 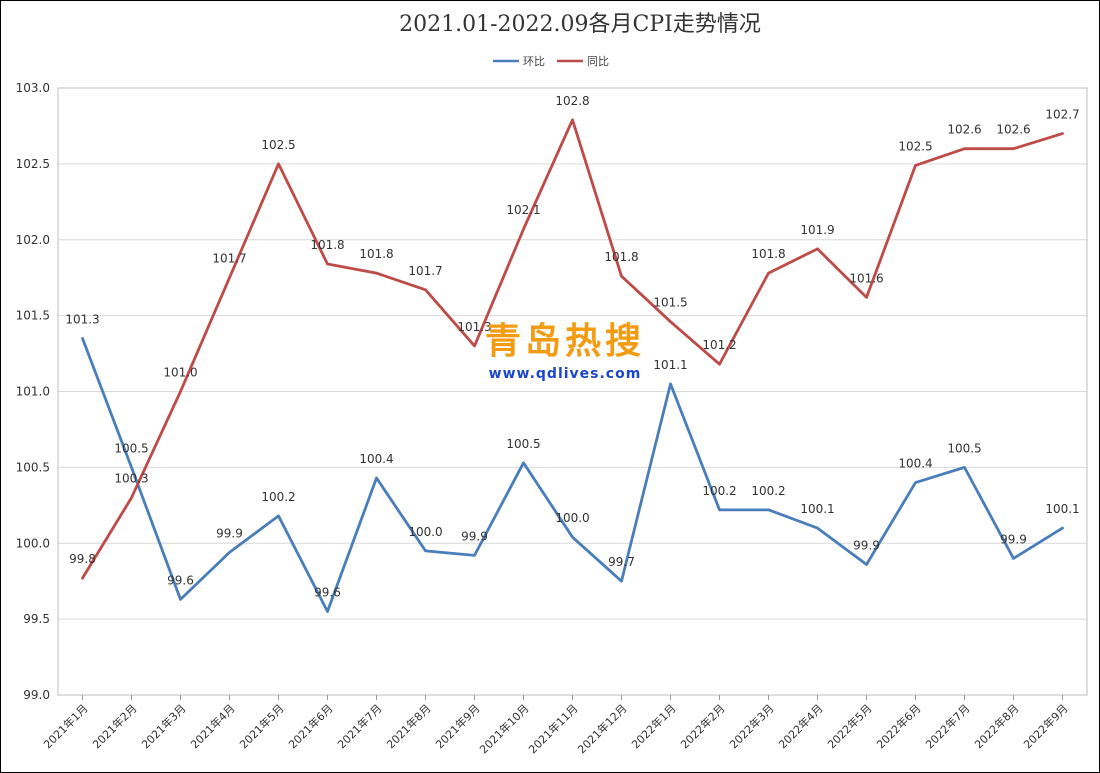 I want to click on data-label: 102.1, so click(x=523, y=210).